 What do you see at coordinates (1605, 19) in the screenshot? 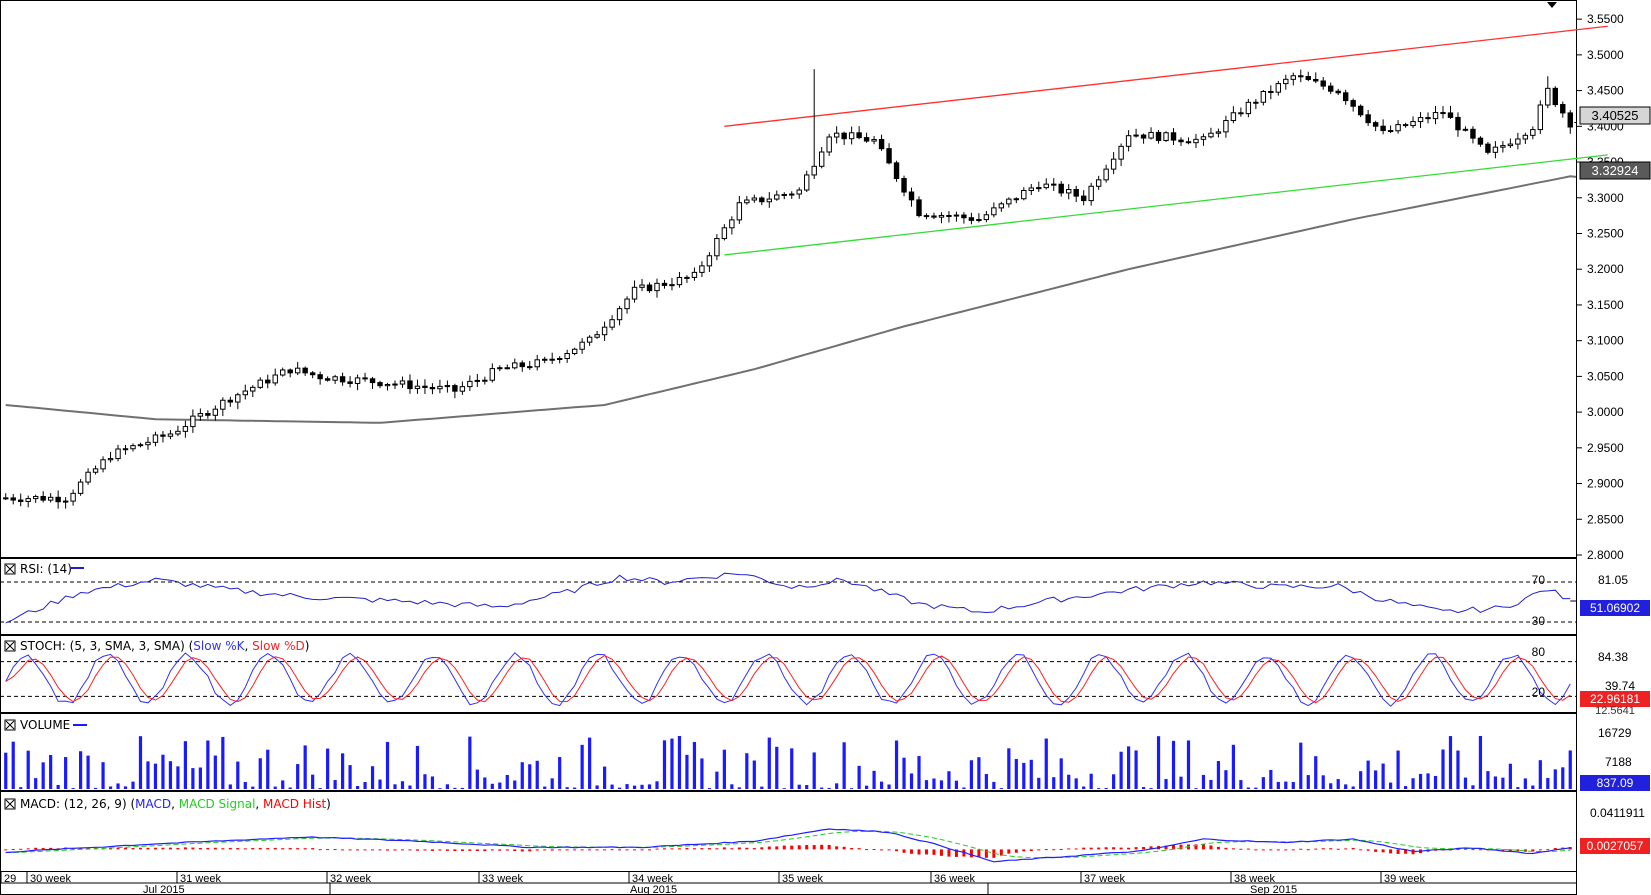
I see `price-tick-label: 3.5500` at bounding box center [1605, 19].